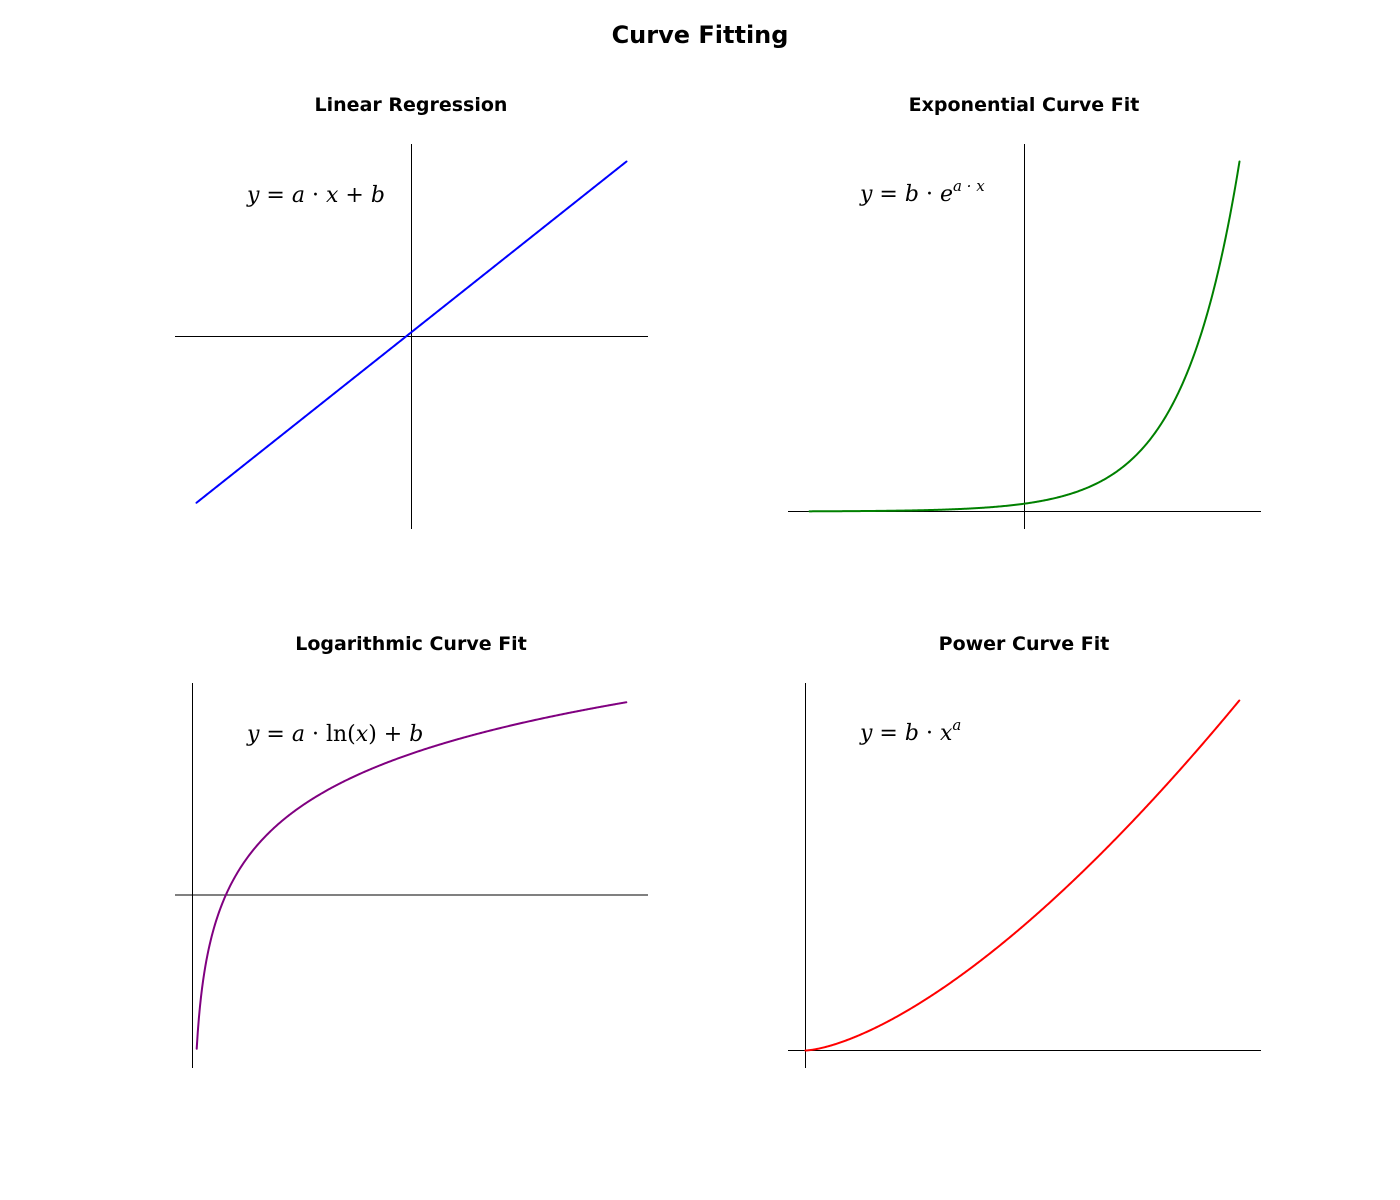 The image size is (1400, 1200). Describe the element at coordinates (1022, 875) in the screenshot. I see `panel-power-series-line` at that location.